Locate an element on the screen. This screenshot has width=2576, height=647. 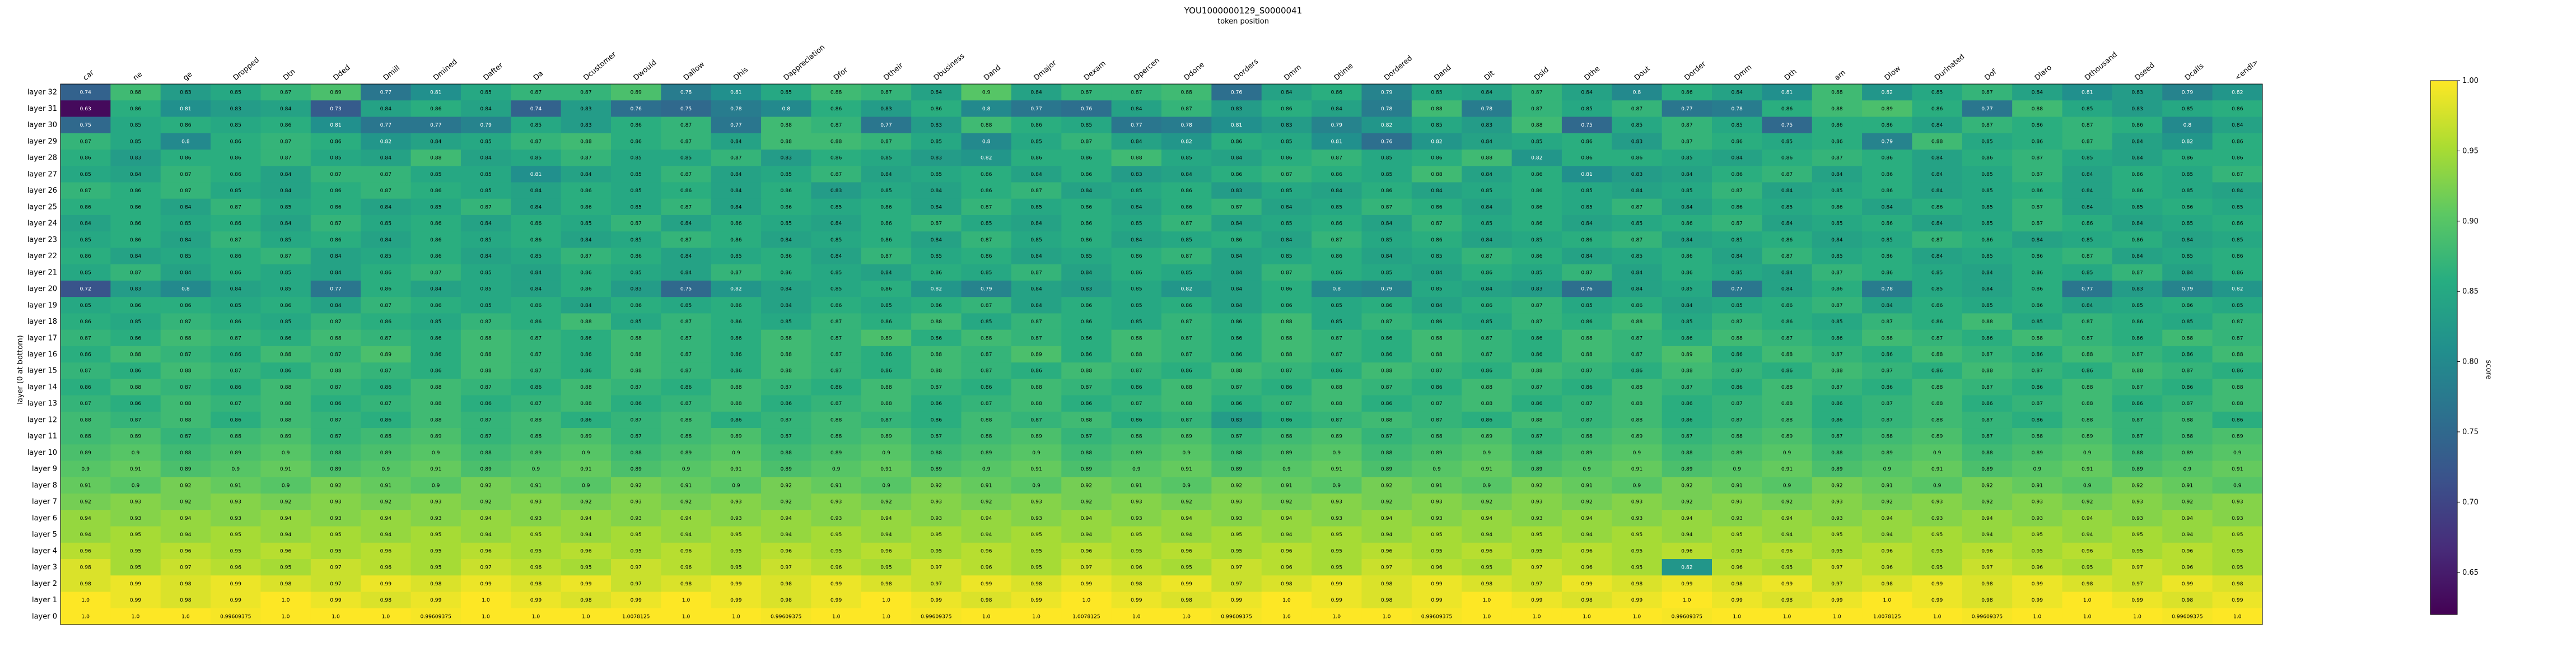
cell-value-label: 0.96 is located at coordinates (2088, 551).